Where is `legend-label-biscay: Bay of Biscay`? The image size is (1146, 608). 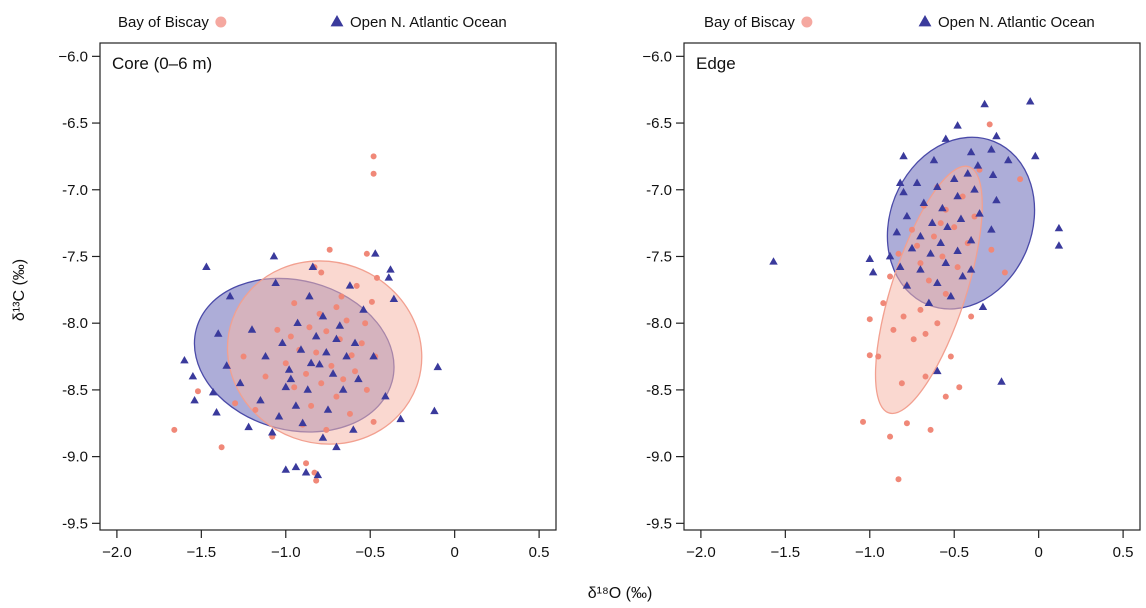 legend-label-biscay: Bay of Biscay is located at coordinates (163, 22).